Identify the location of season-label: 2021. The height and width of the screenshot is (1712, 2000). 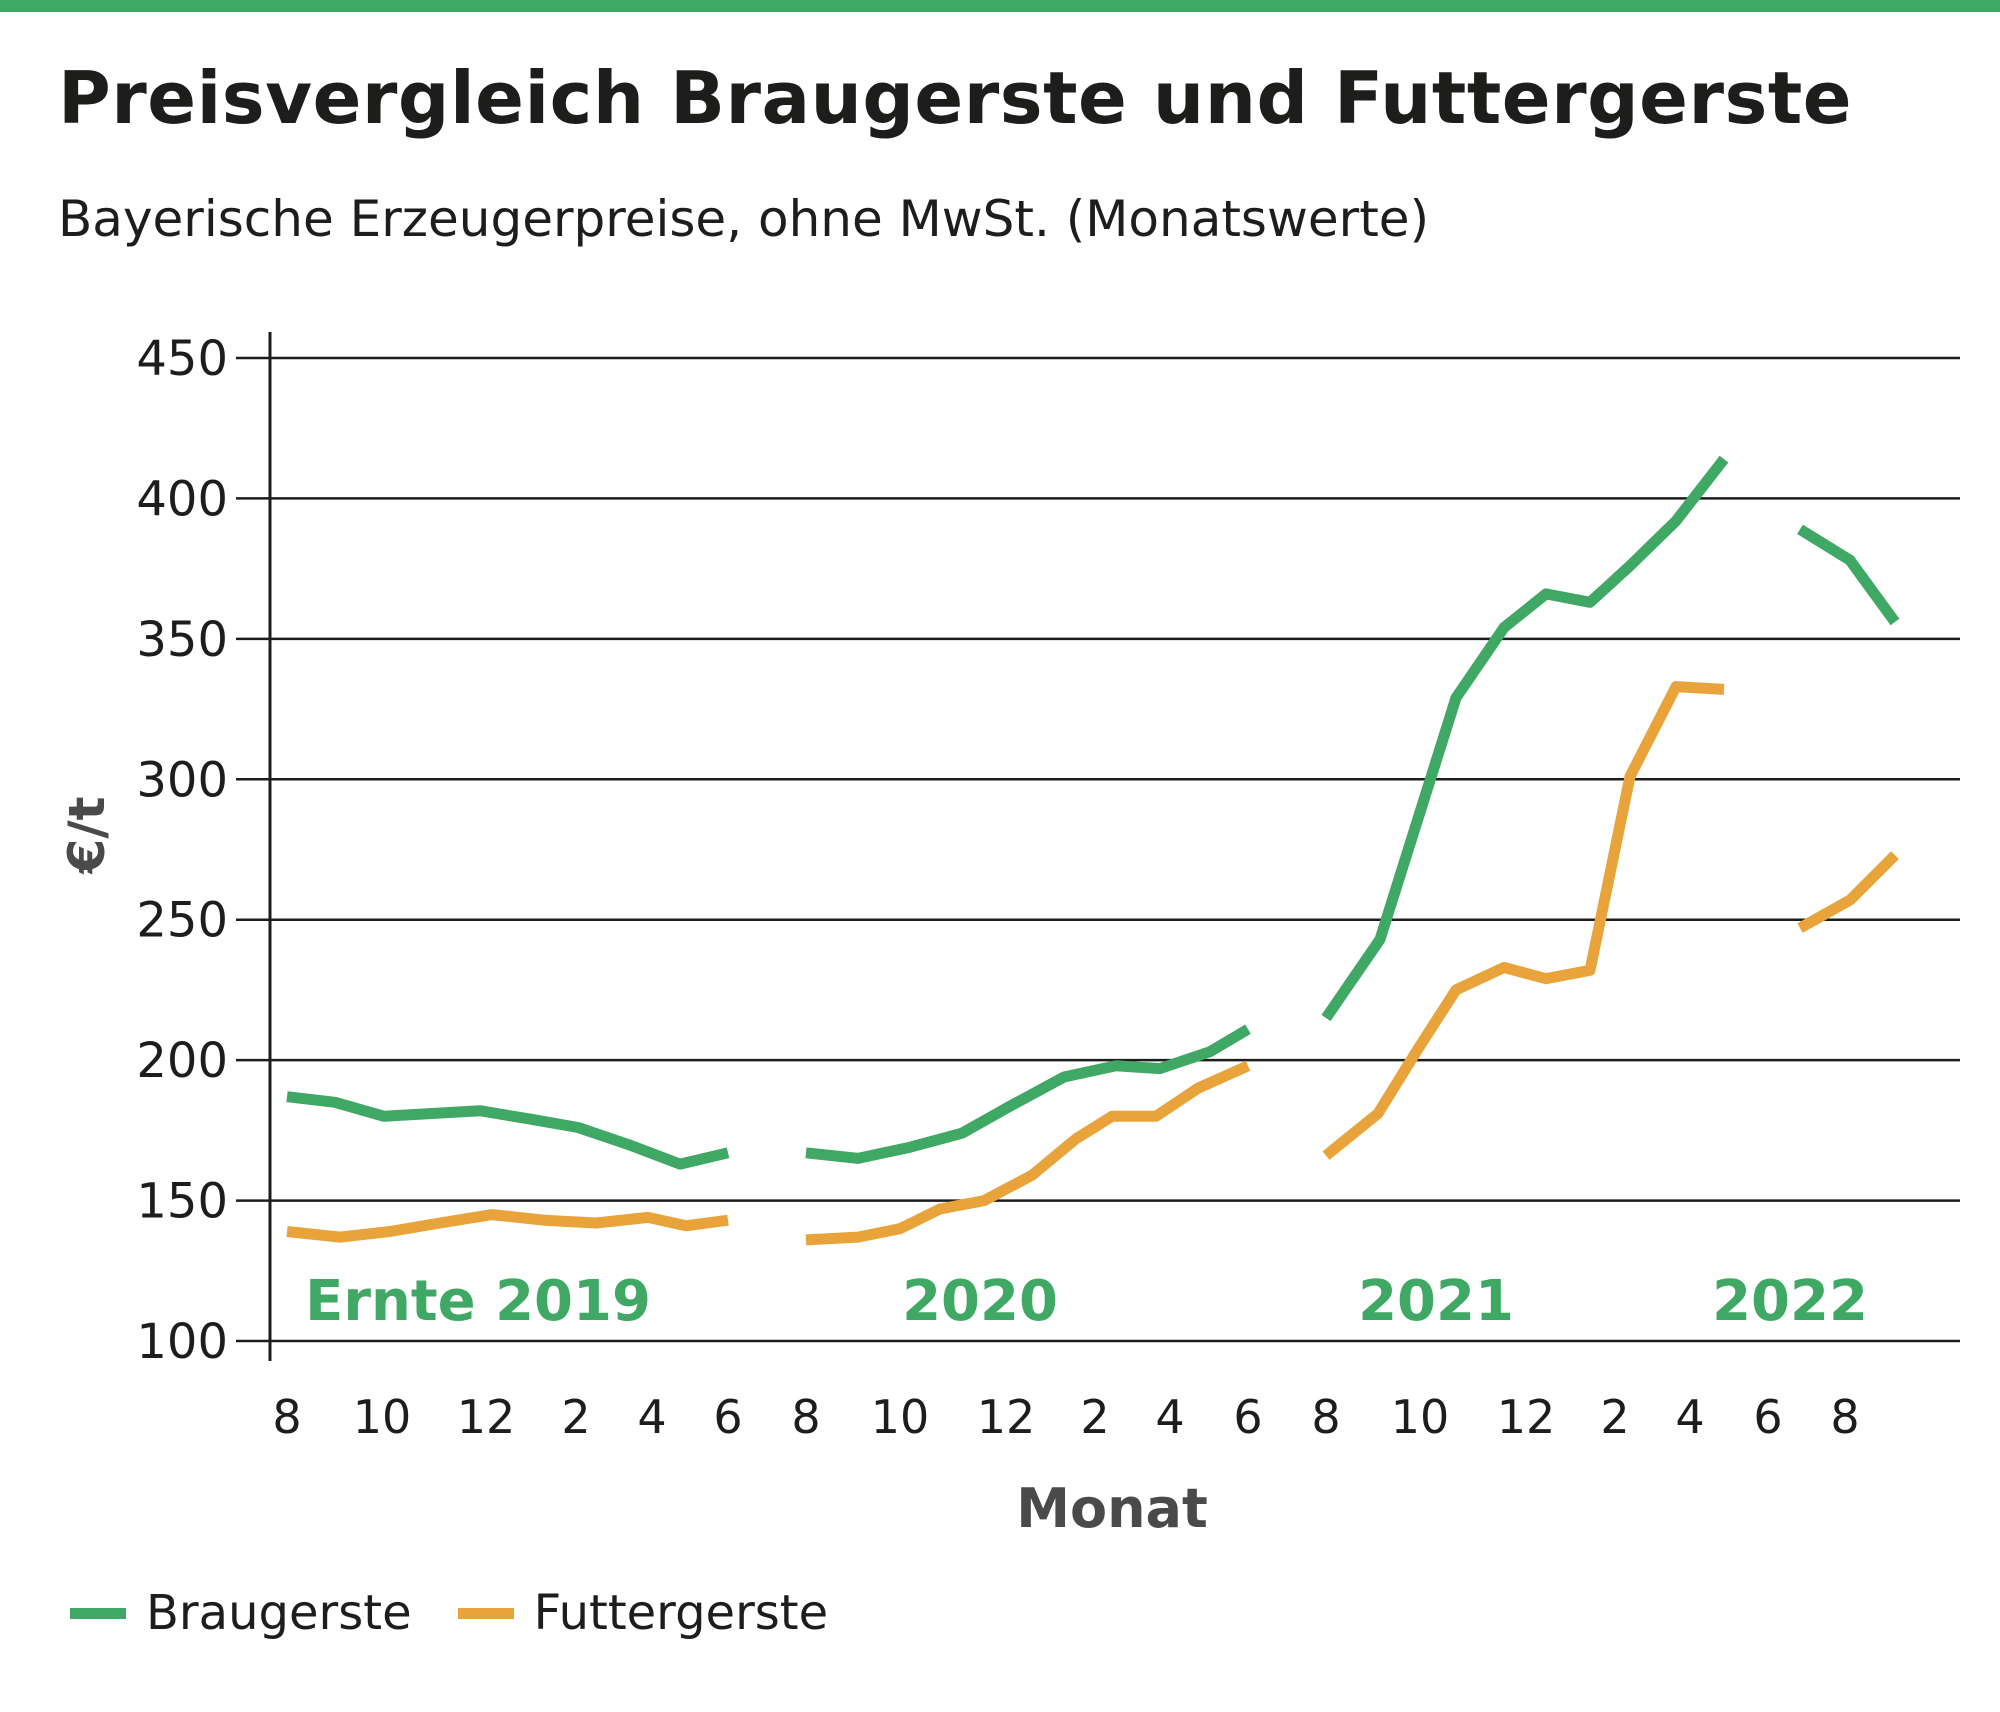
(1436, 1301).